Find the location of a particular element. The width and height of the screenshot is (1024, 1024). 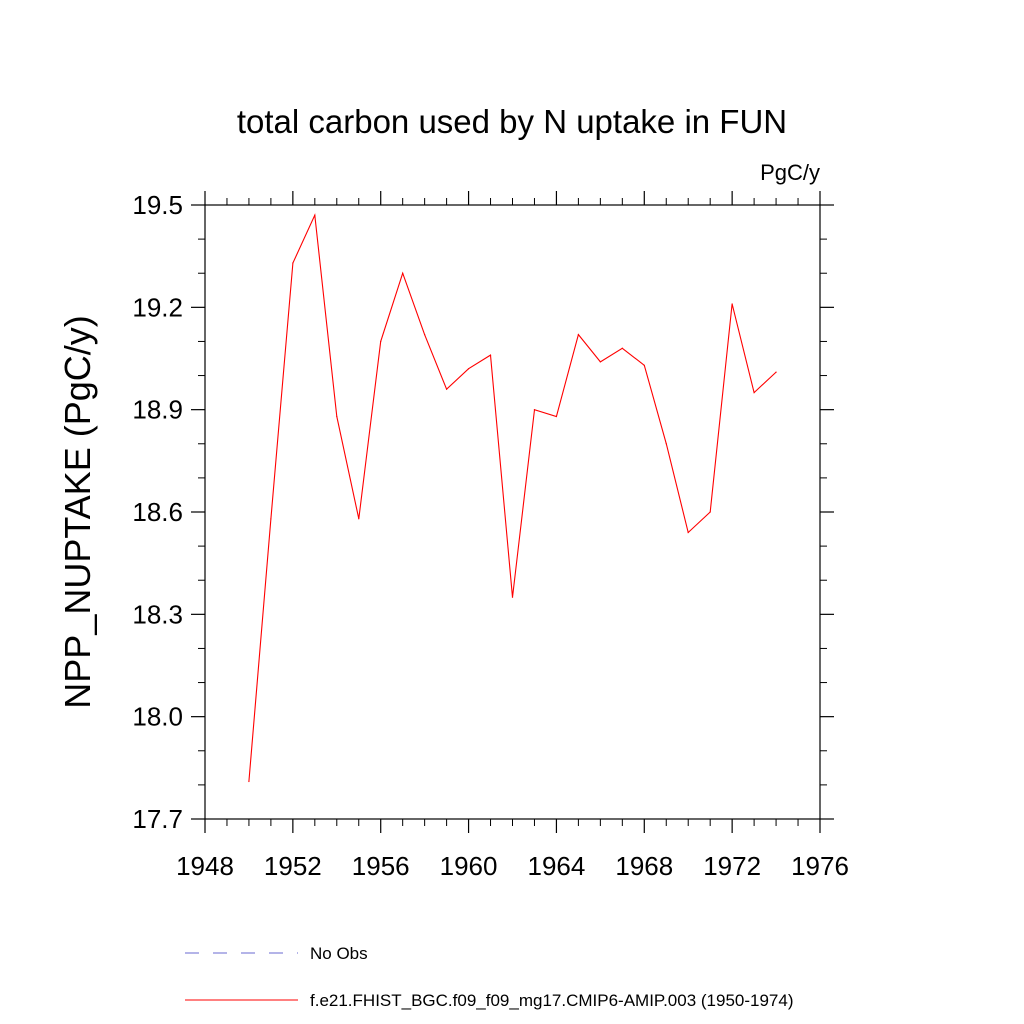

x-tick-label: 1968 is located at coordinates (644, 866).